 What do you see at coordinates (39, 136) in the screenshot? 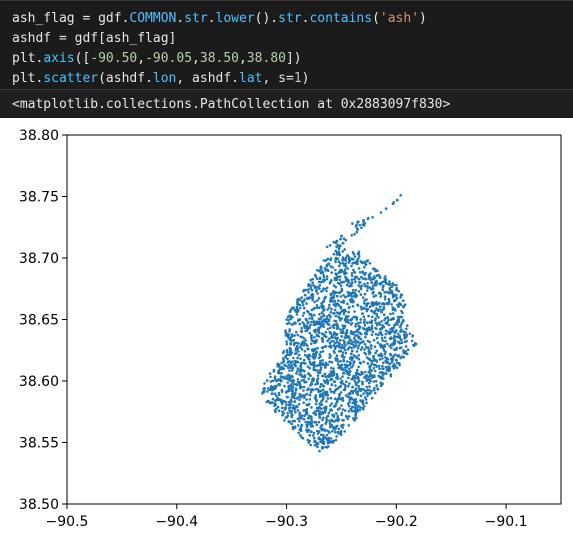
I see `y-tick-label: 38.80` at bounding box center [39, 136].